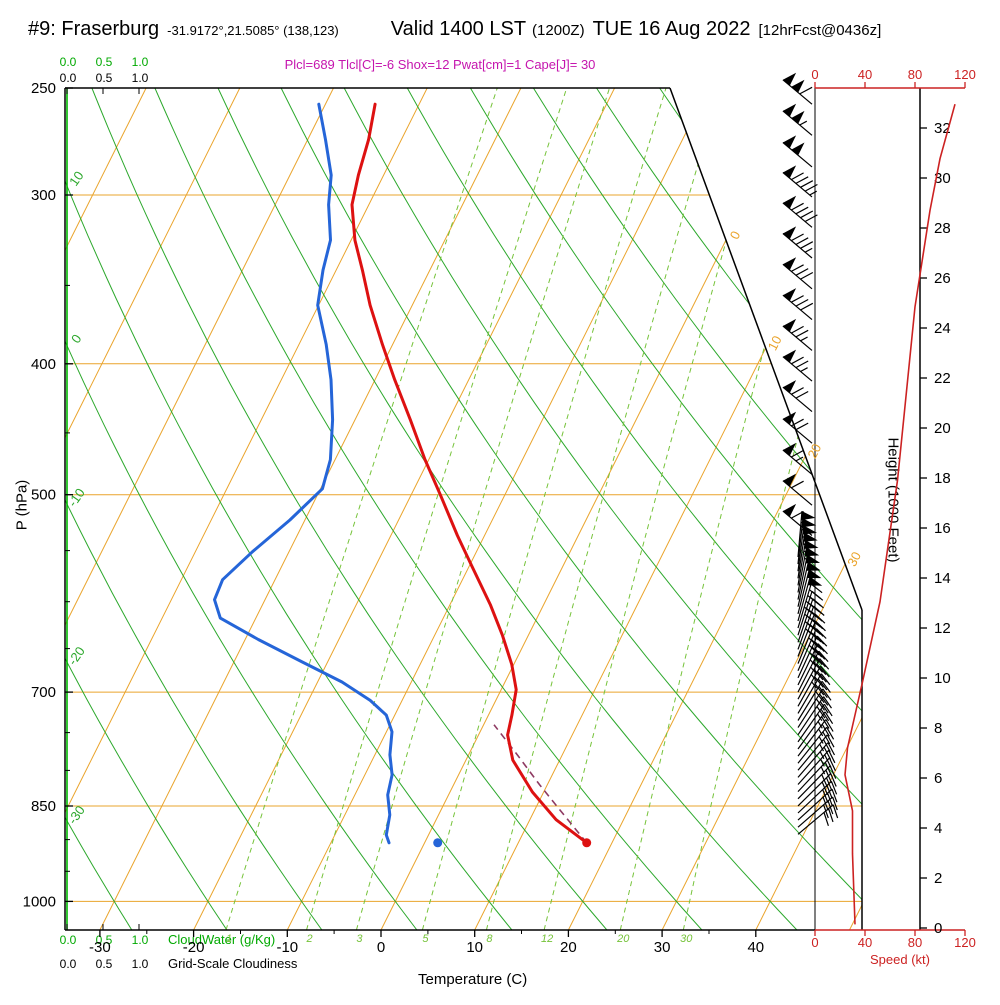 The height and width of the screenshot is (1005, 1000). I want to click on isotherm-label: 0, so click(735, 234).